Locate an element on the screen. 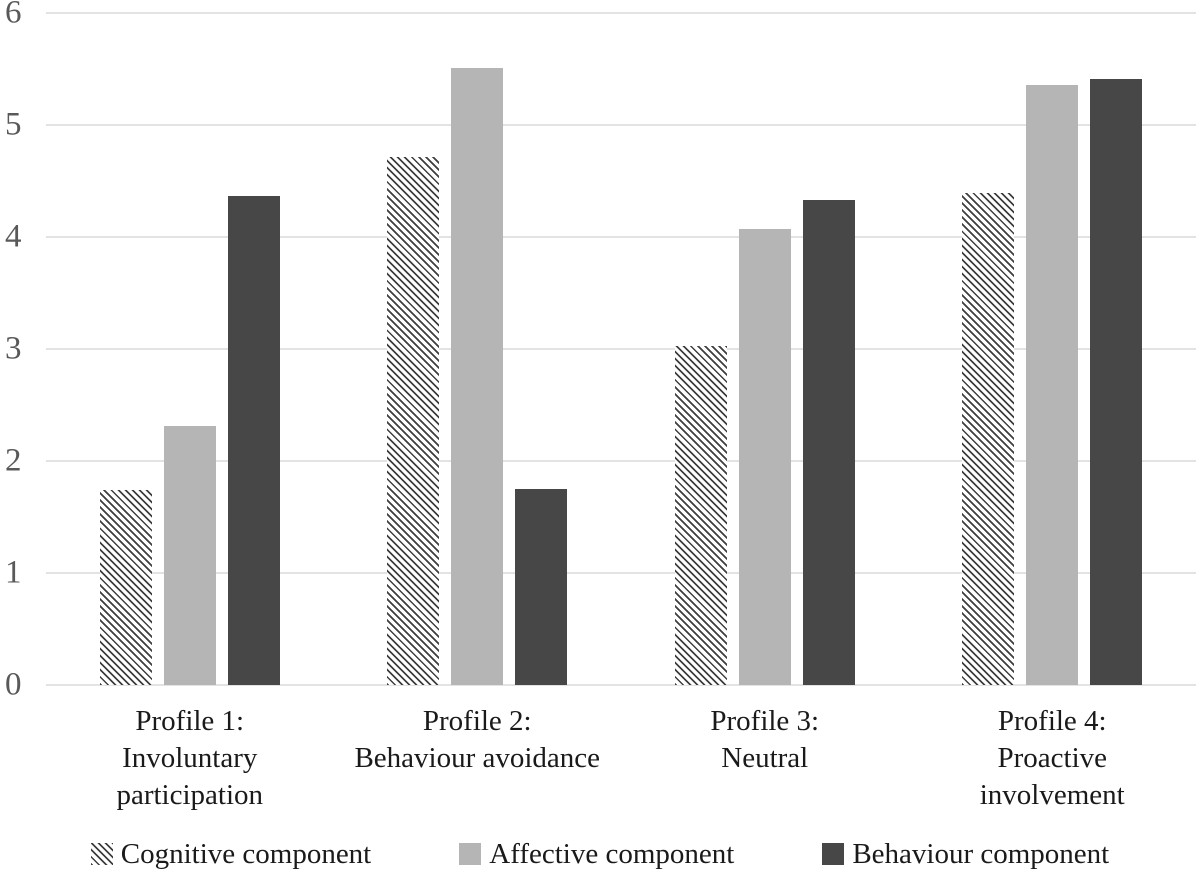 The height and width of the screenshot is (876, 1200). y-axis-tick-label-6: 6 is located at coordinates (13, 15).